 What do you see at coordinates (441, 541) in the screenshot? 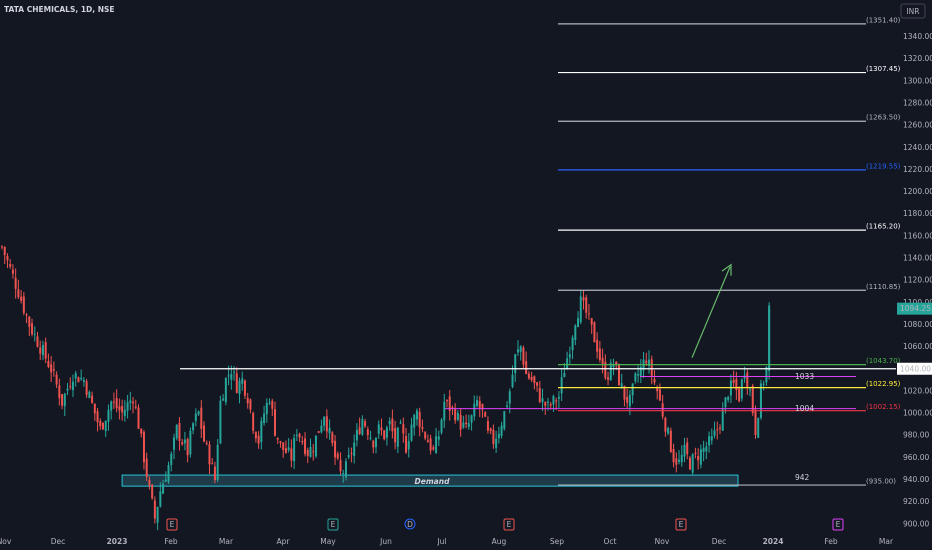
I see `x-tick-label: Jul` at bounding box center [441, 541].